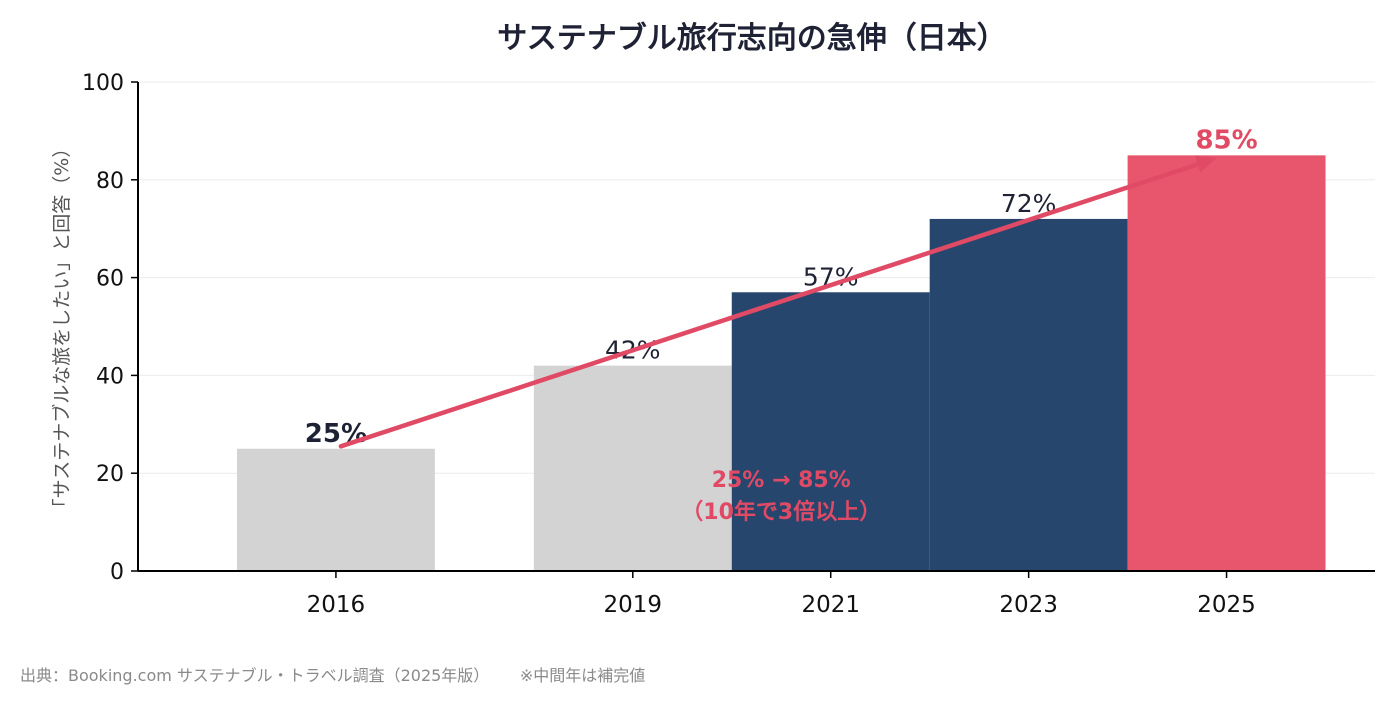 This screenshot has height=707, width=1396. I want to click on x-tick-label: 2016, so click(336, 605).